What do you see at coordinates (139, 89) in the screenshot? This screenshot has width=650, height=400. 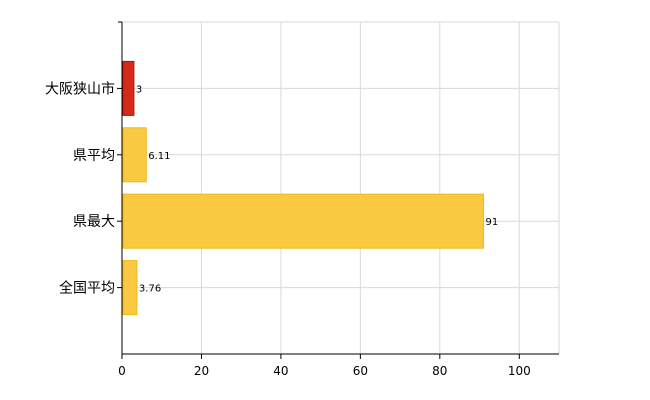 I see `data-label-0: 3` at bounding box center [139, 89].